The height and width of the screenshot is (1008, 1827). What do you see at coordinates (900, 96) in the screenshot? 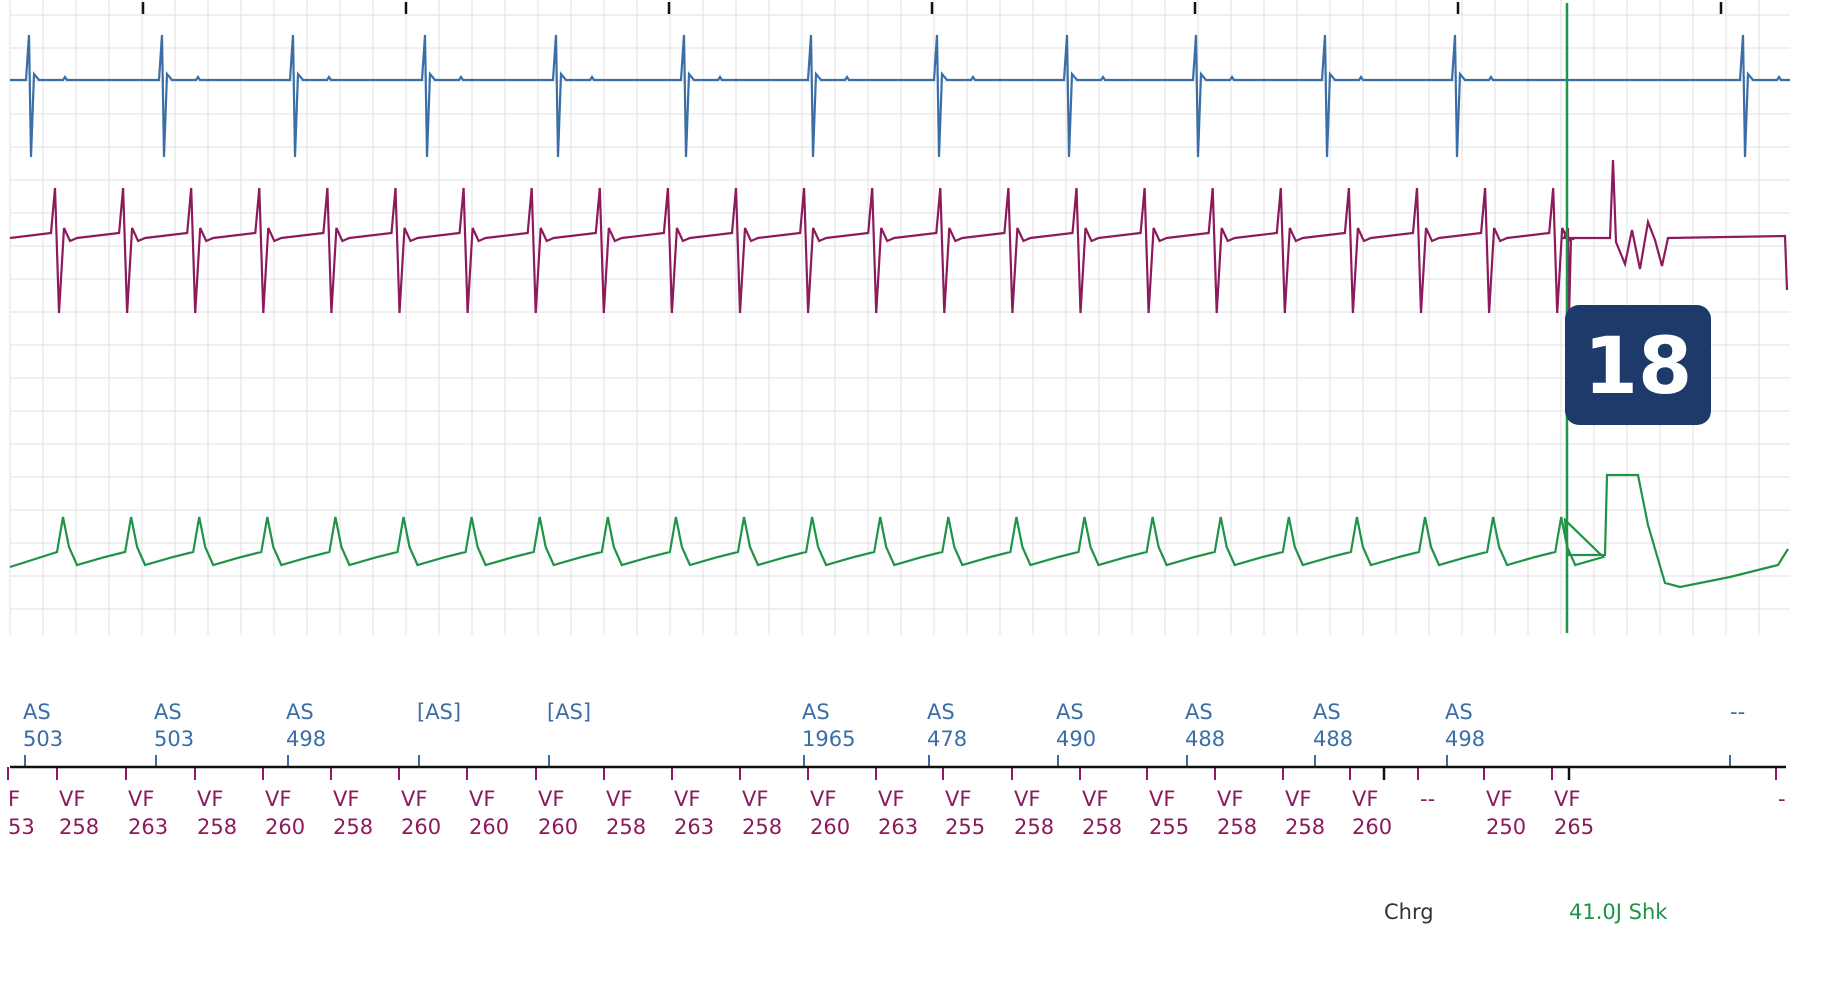
I see `atrial-trace` at bounding box center [900, 96].